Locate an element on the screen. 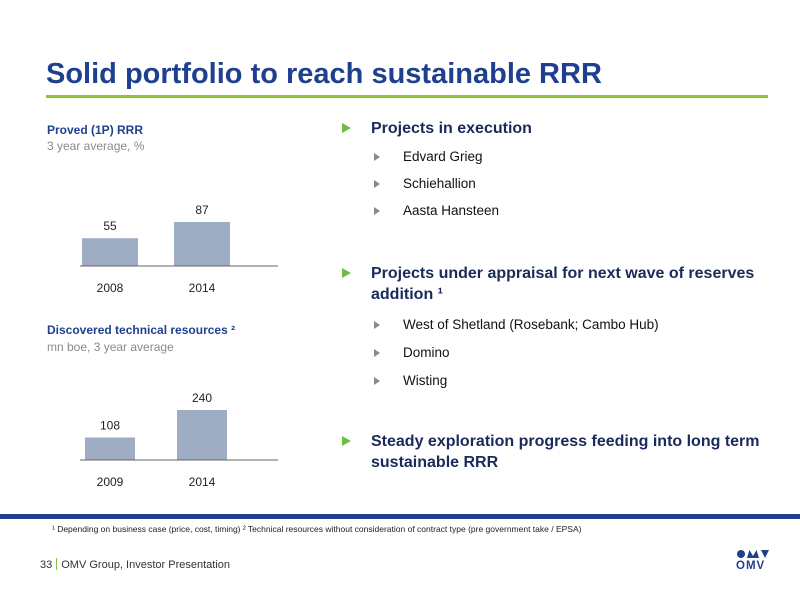  footer-divider is located at coordinates (57, 564).